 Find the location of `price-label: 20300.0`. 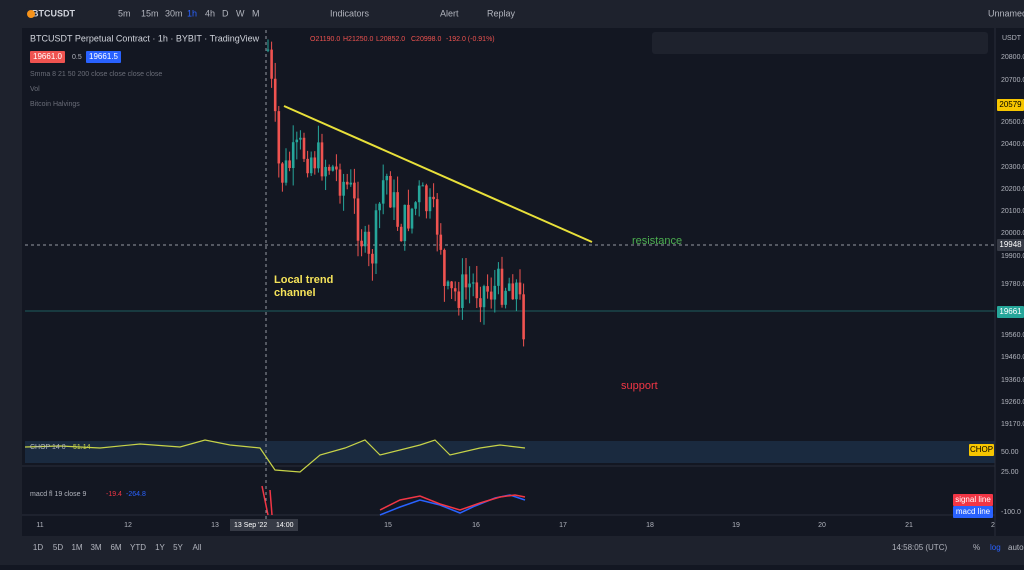

price-label: 20300.0 is located at coordinates (1012, 167).